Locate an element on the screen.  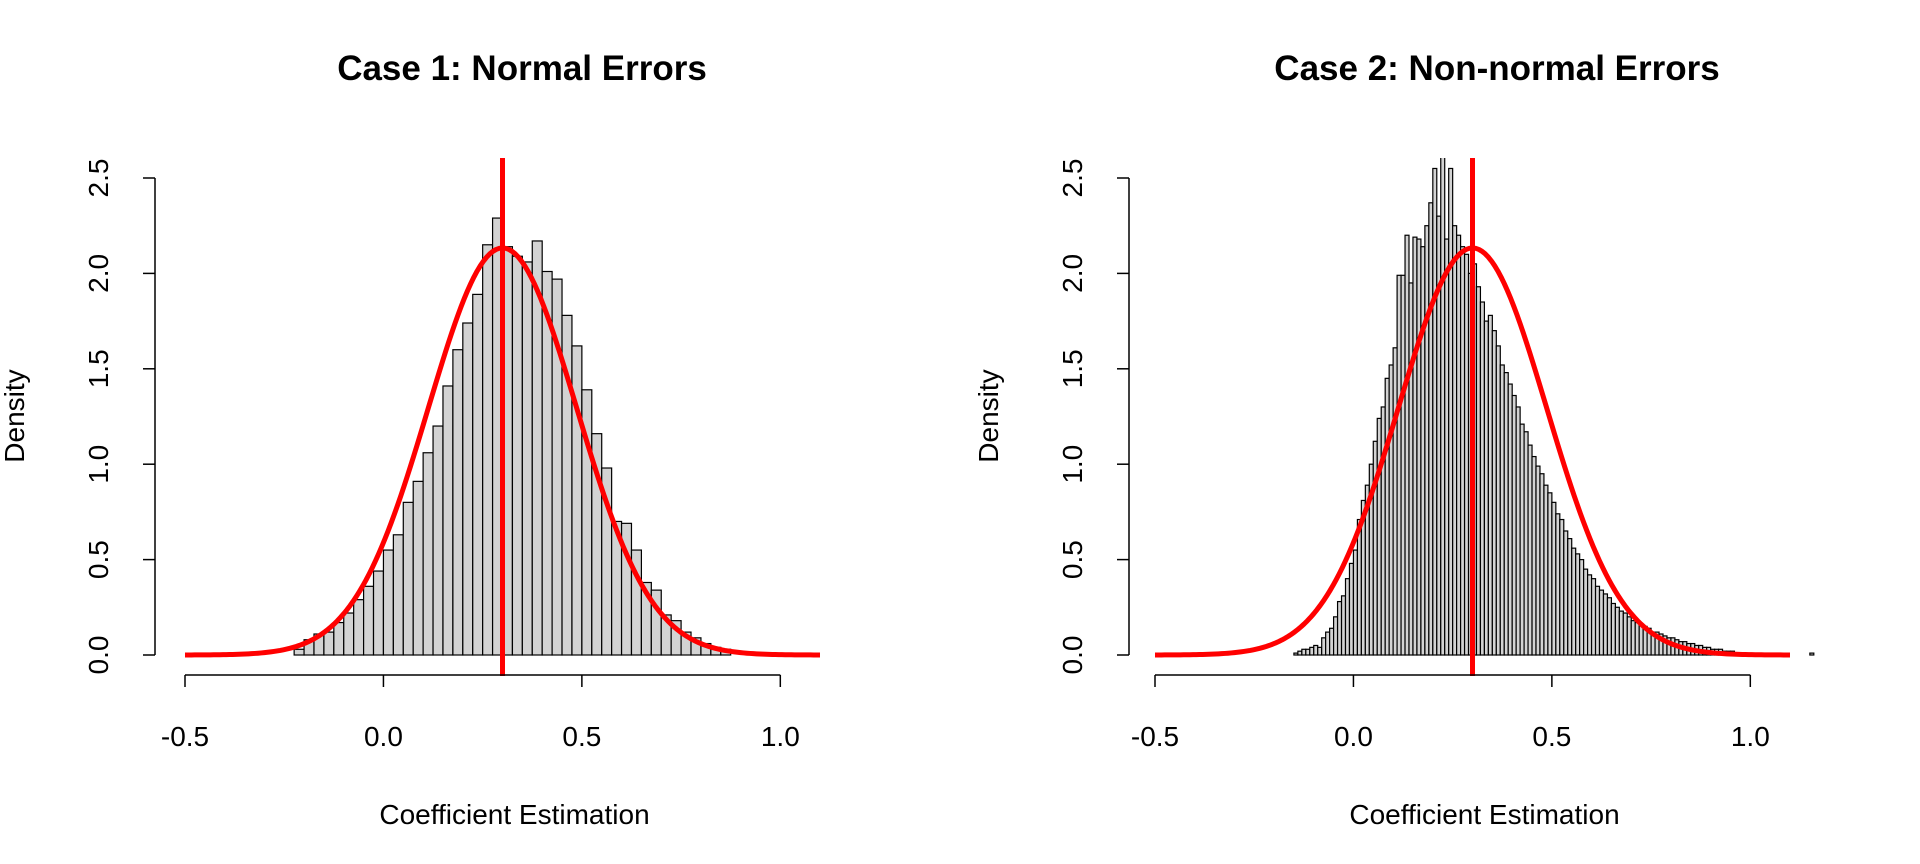
histogram-bars is located at coordinates (512, 436).